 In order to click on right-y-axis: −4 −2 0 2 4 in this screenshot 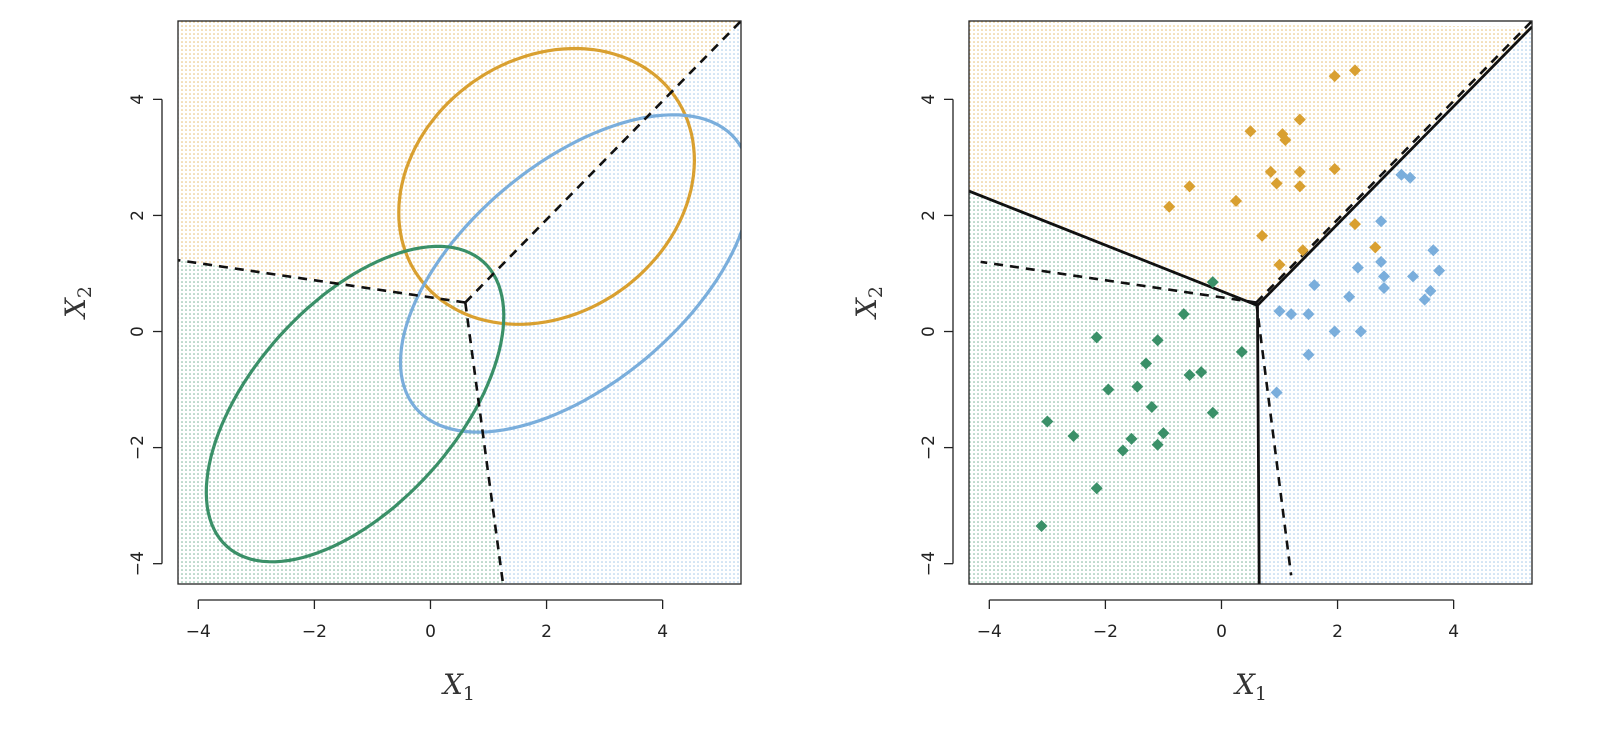, I will do `click(936, 335)`.